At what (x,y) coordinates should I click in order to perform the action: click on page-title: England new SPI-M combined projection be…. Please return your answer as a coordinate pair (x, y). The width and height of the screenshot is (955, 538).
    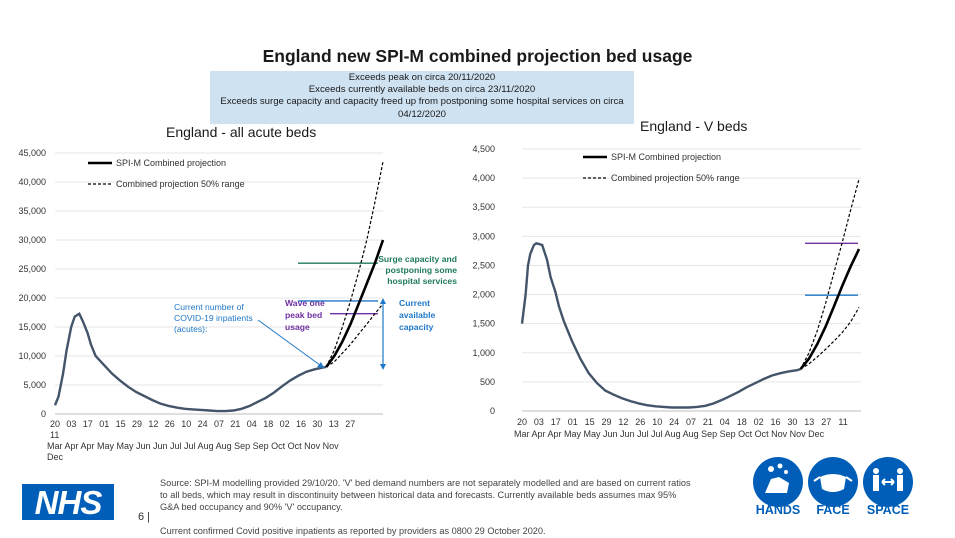
    Looking at the image, I should click on (477, 56).